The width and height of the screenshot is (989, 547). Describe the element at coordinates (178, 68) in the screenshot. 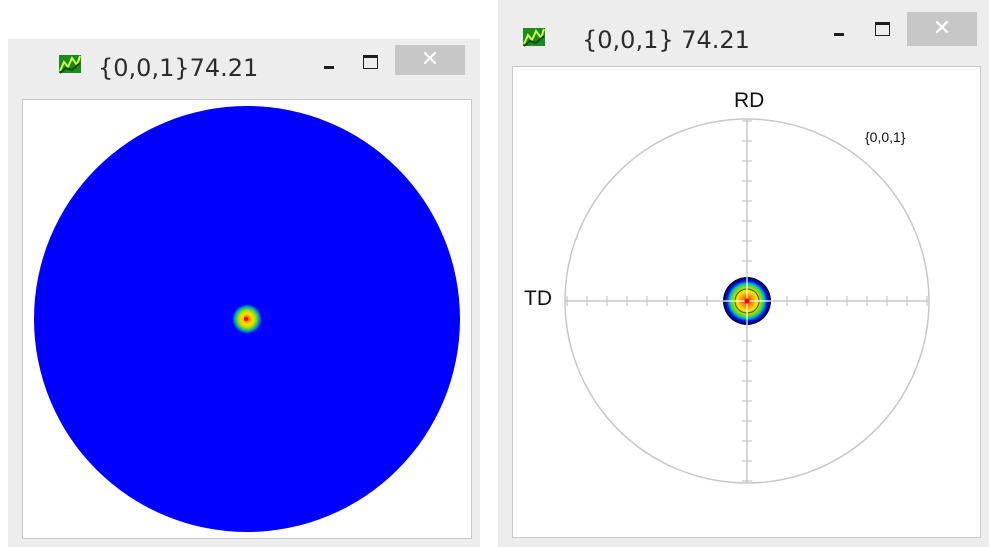

I see `window-title: {0,0,1}74.21` at that location.